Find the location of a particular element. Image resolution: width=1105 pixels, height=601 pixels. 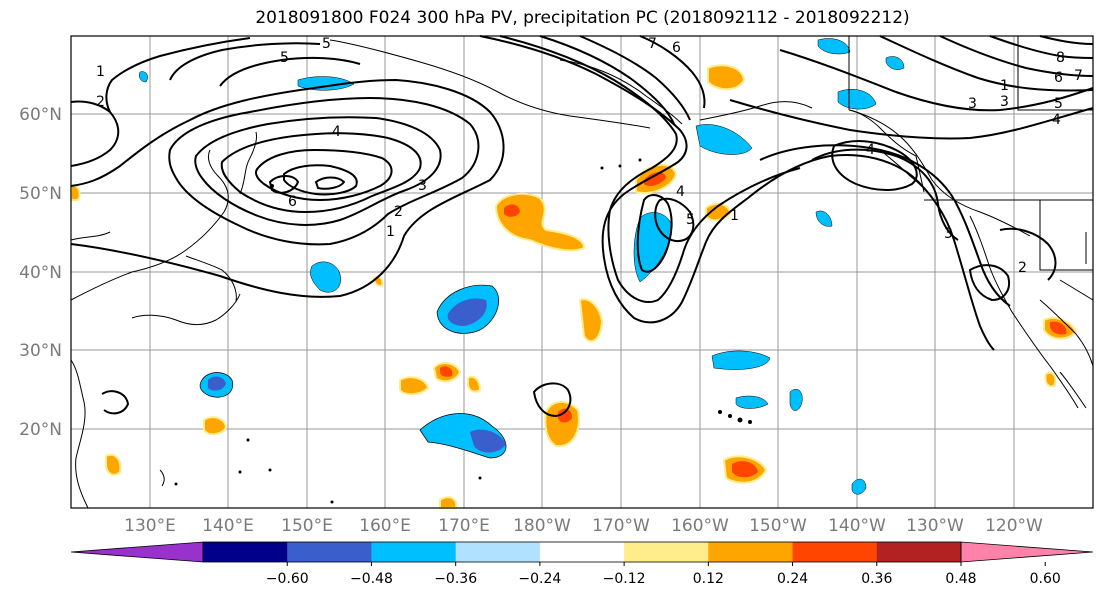

colorbar-swatches is located at coordinates (582, 552).